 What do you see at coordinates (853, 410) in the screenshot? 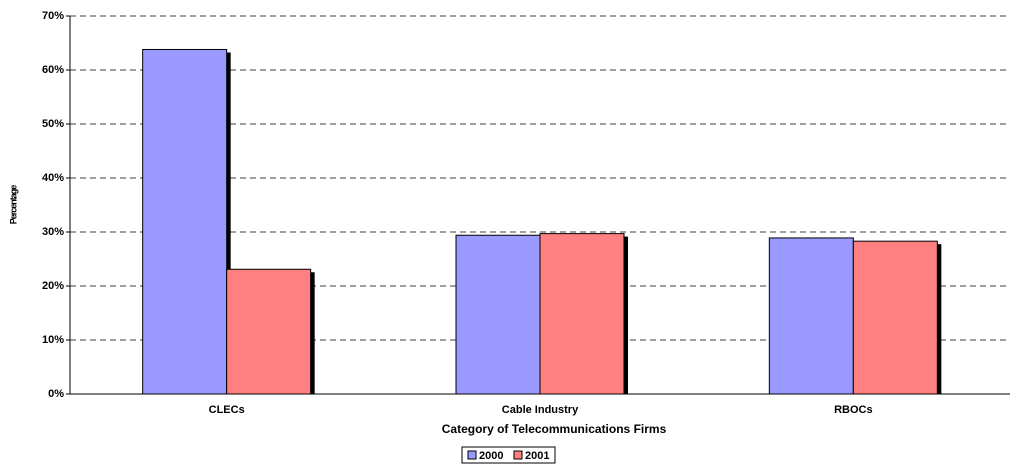
I see `x-tick-label: RBOCs` at bounding box center [853, 410].